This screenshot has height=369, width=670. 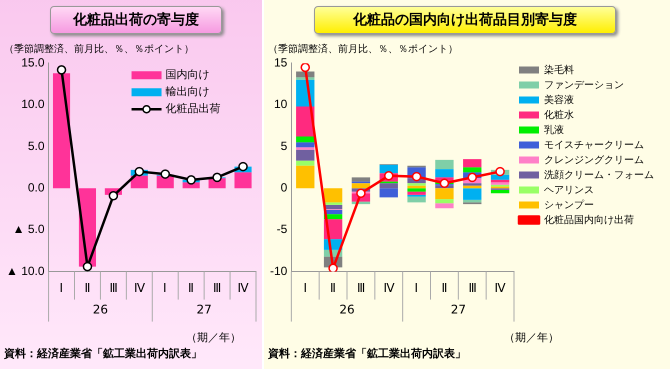 I want to click on legend-label: 化粧品国内向け出荷, so click(x=589, y=220).